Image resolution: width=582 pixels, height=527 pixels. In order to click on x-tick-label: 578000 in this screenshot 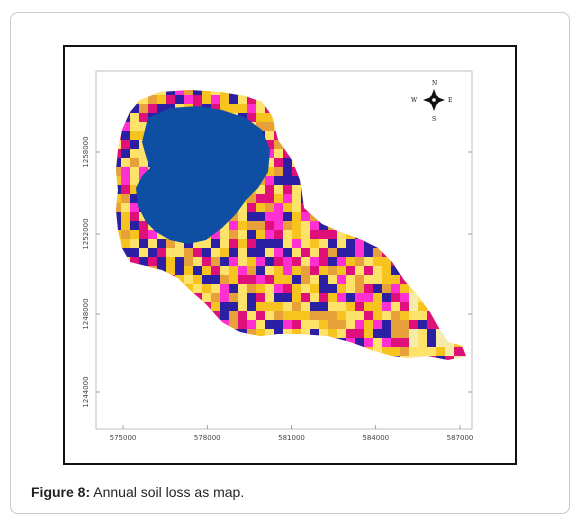, I will do `click(207, 438)`.